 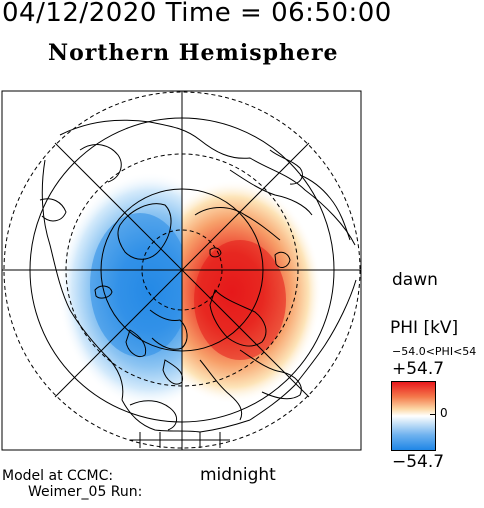 I want to click on colorbar-min: −54.7, so click(x=418, y=462).